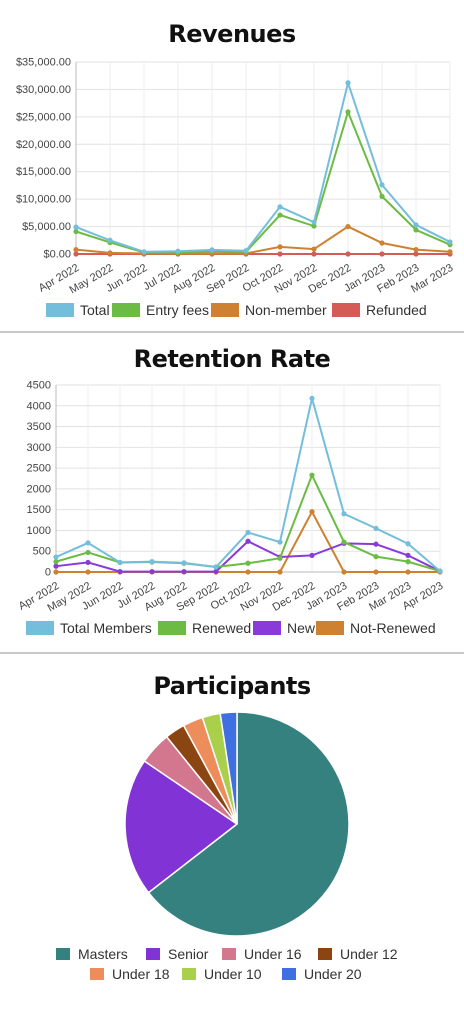 The height and width of the screenshot is (1020, 464). Describe the element at coordinates (43, 63) in the screenshot. I see `y-tick-label: $35,000.00` at that location.